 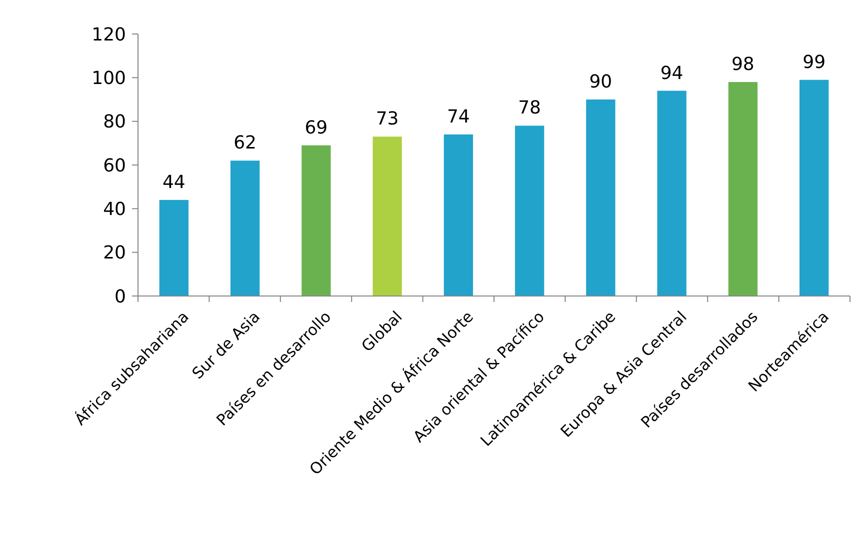 What do you see at coordinates (114, 253) in the screenshot?
I see `y-tick-label: 20` at bounding box center [114, 253].